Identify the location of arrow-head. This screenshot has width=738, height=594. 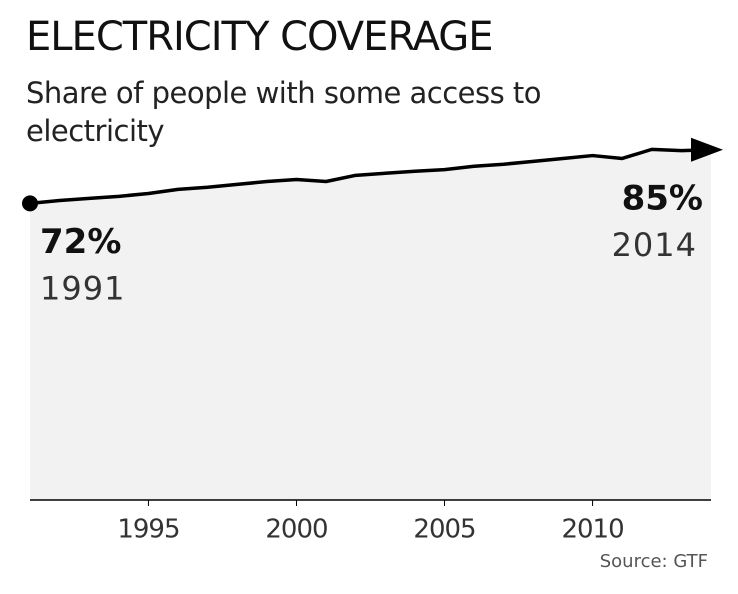
(707, 149).